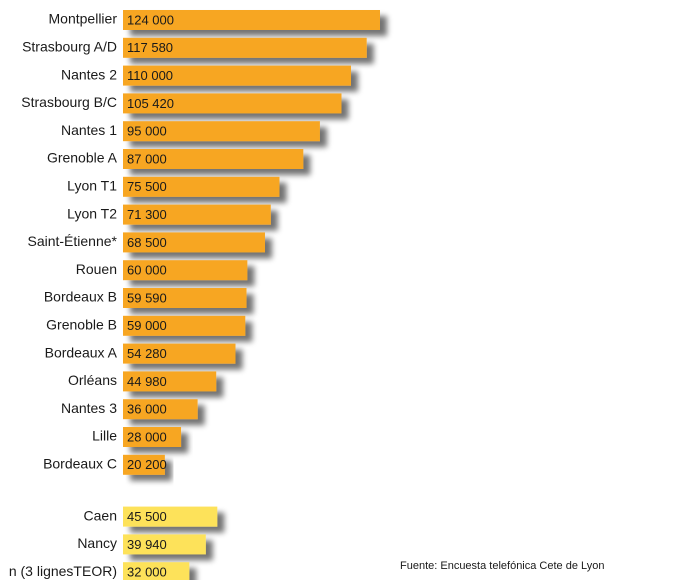 This screenshot has height=580, width=690. I want to click on value-label: 95 000, so click(147, 131).